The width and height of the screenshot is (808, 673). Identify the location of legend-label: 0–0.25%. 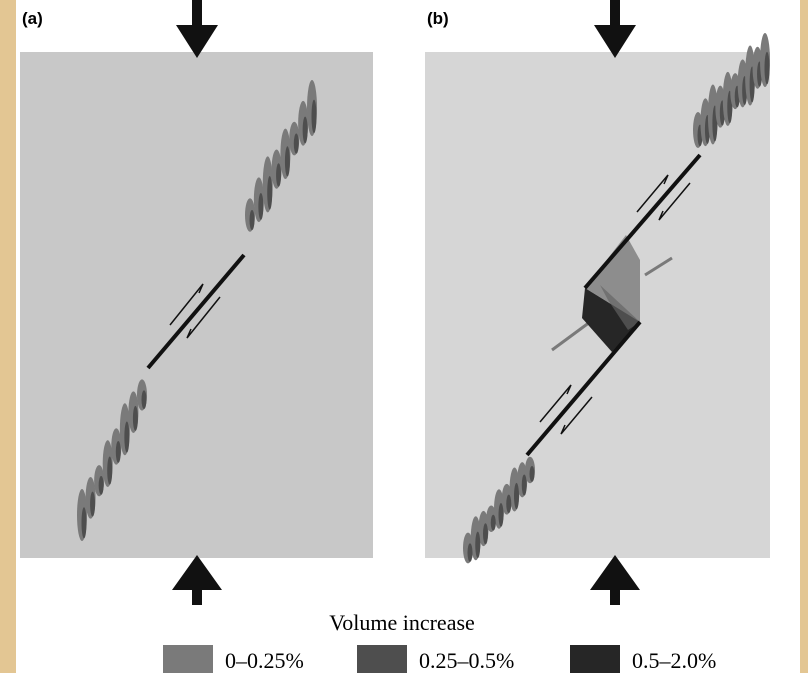
(264, 660).